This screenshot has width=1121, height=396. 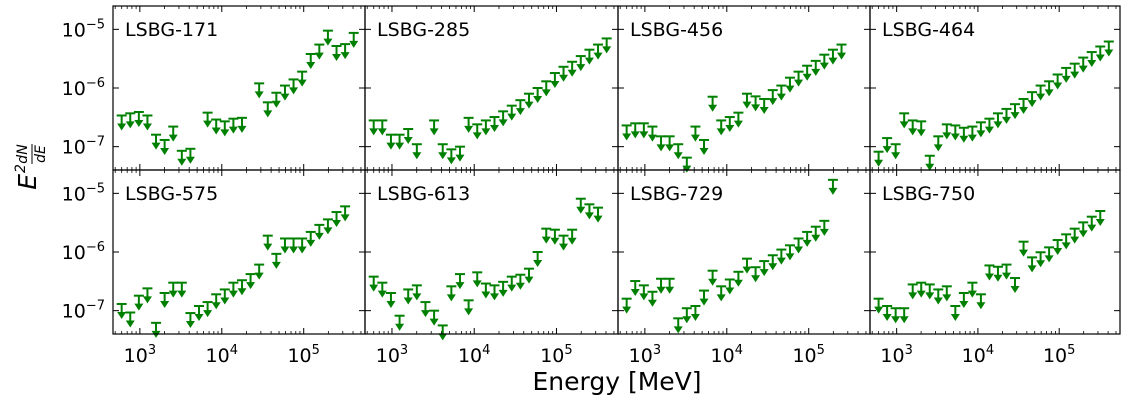 I want to click on x-axis-title: Energy [MeV], so click(x=616, y=381).